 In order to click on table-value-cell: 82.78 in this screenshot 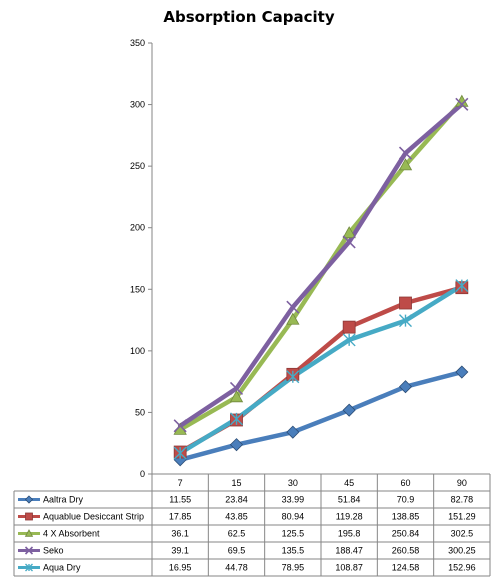, I will do `click(462, 500)`.